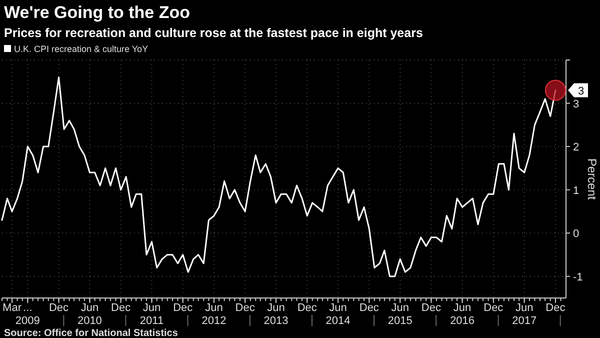 The height and width of the screenshot is (338, 600). I want to click on x-tick-label: Jun 2017, so click(524, 314).